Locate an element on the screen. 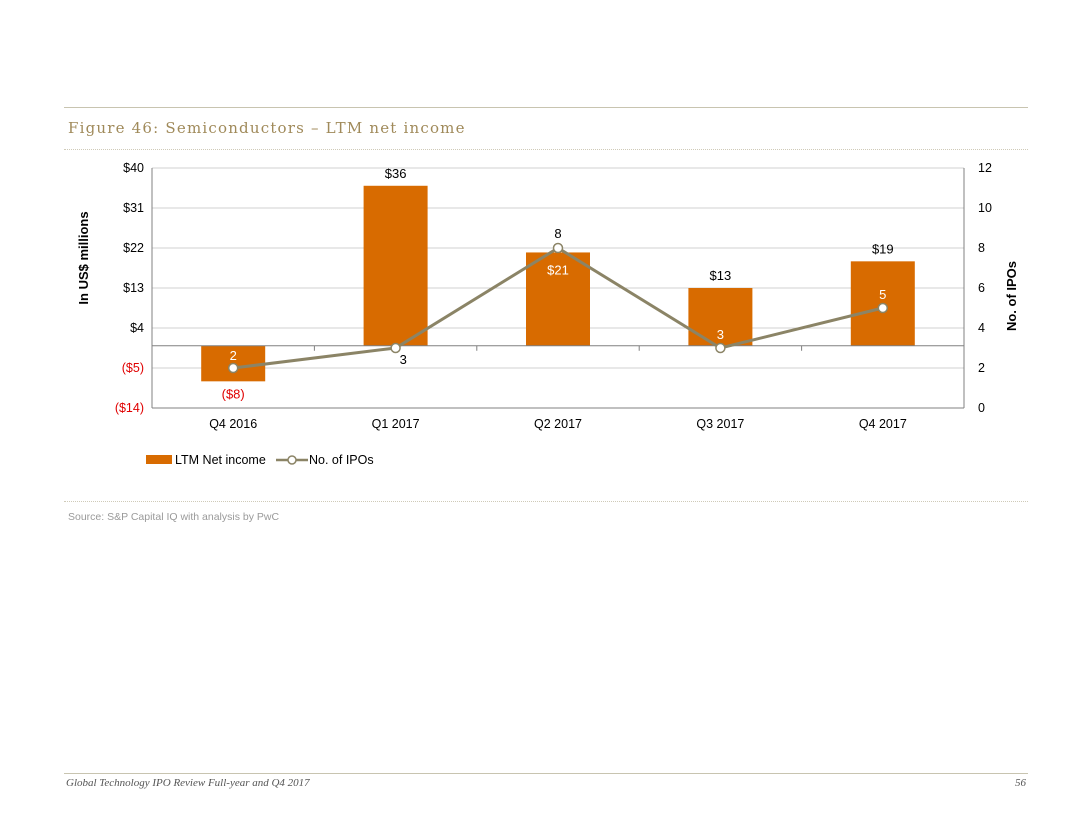  x-tick-label: Q1 2017 is located at coordinates (396, 424).